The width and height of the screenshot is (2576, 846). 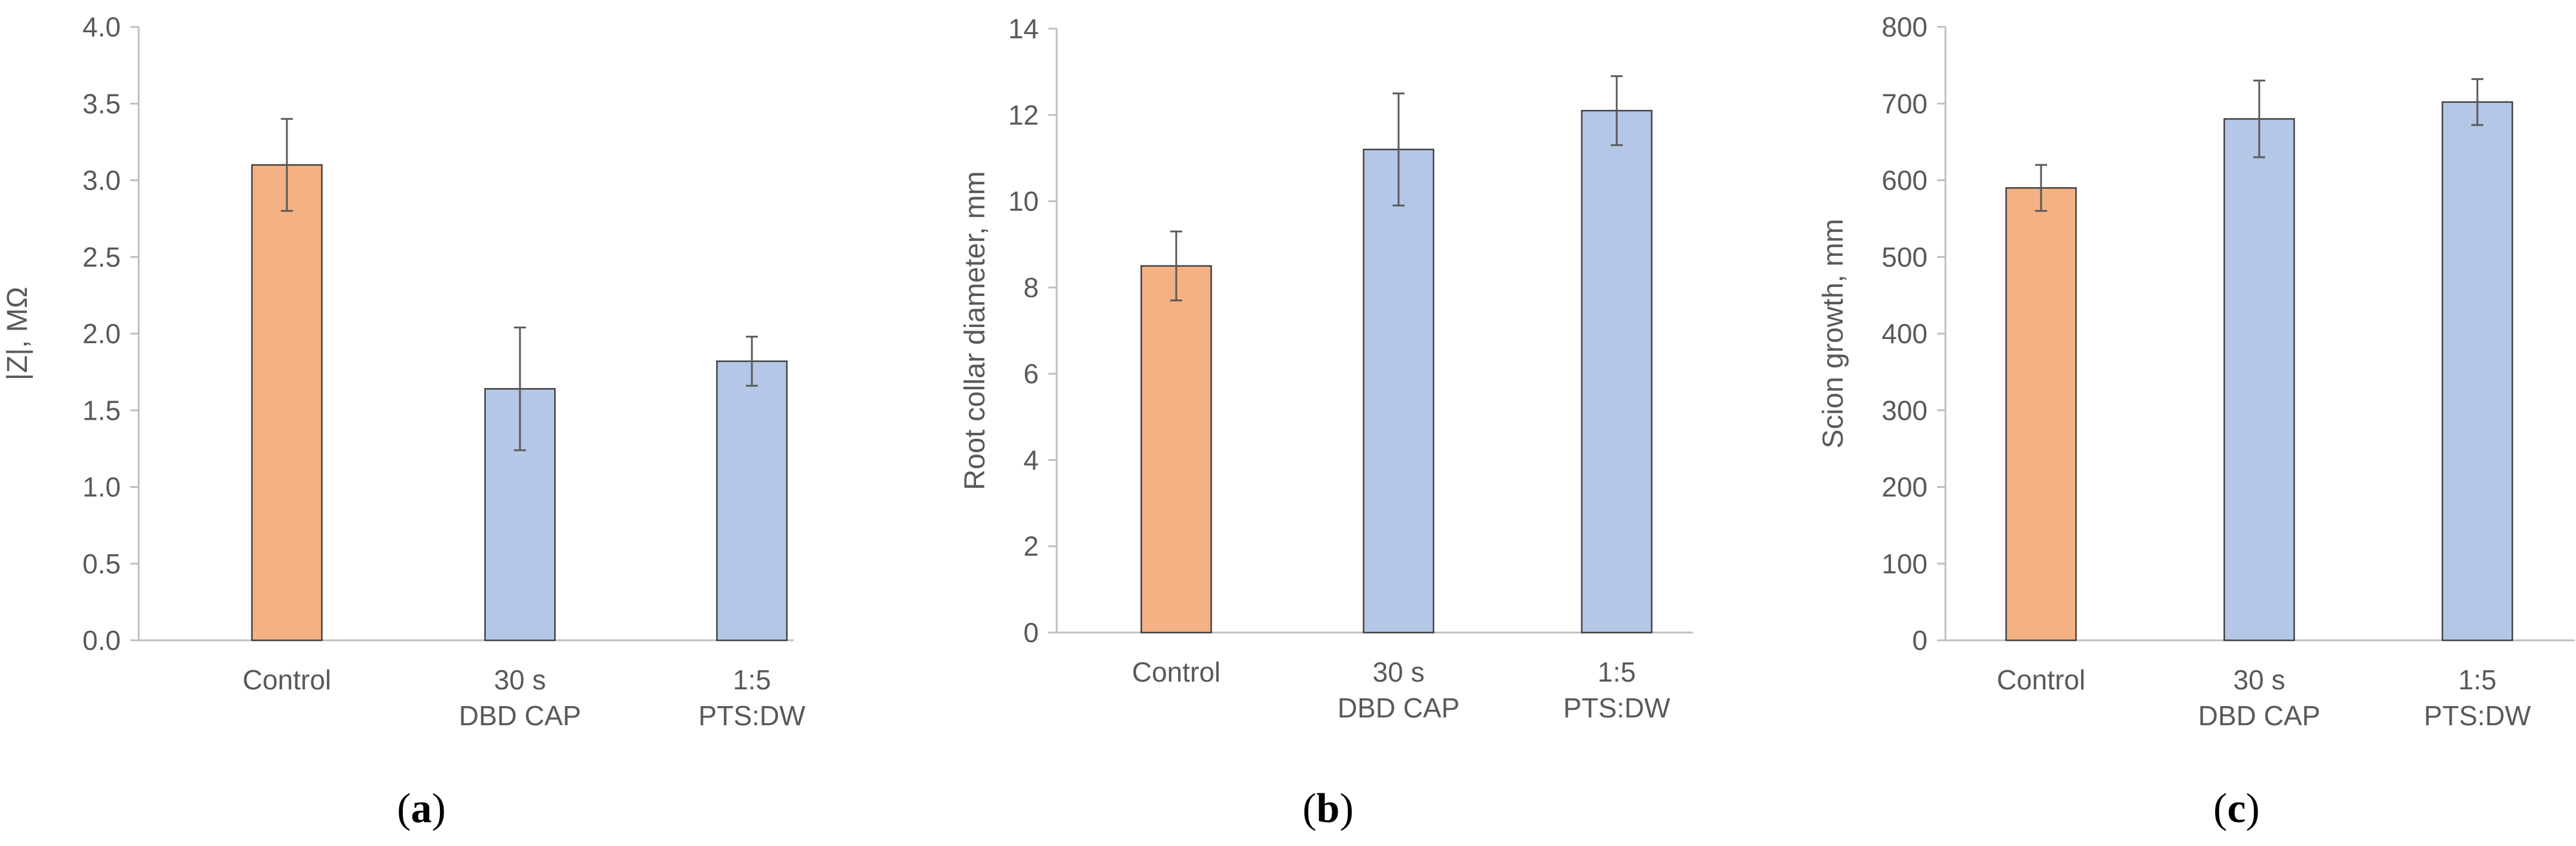 What do you see at coordinates (1904, 26) in the screenshot?
I see `y-tick-label: 800` at bounding box center [1904, 26].